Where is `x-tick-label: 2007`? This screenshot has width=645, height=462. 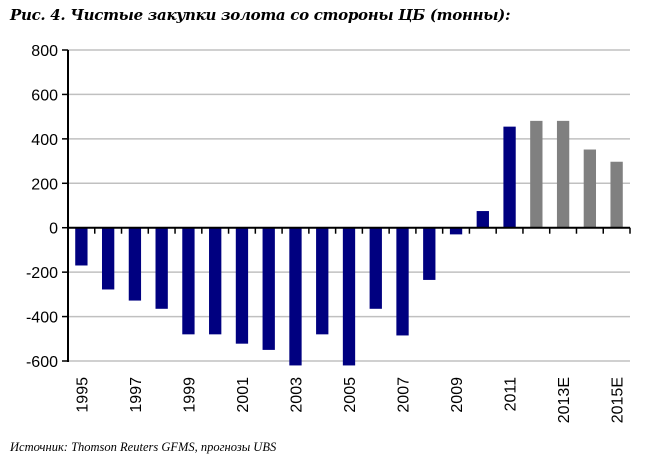
x-tick-label: 2007 is located at coordinates (404, 395).